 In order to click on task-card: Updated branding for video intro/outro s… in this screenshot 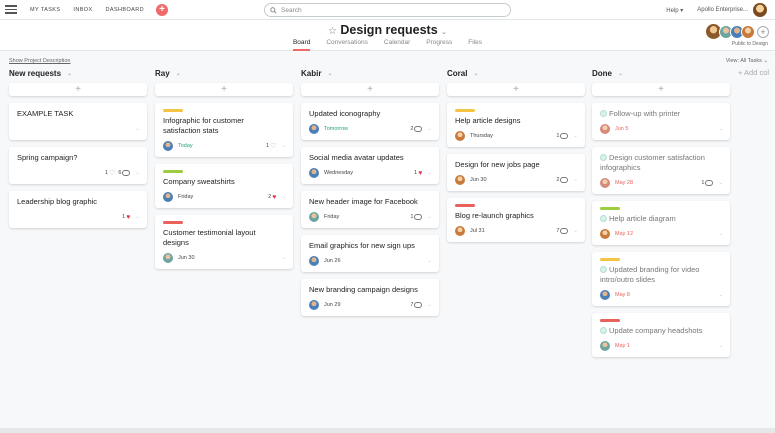, I will do `click(661, 279)`.